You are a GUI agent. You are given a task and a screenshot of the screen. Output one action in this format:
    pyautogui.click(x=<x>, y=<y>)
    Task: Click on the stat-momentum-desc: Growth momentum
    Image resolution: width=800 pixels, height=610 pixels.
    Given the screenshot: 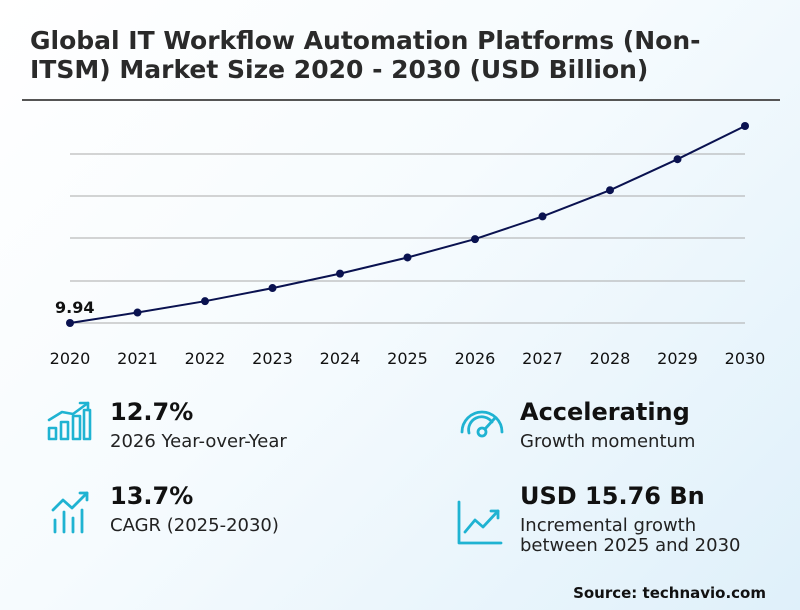 What is the action you would take?
    pyautogui.click(x=608, y=441)
    